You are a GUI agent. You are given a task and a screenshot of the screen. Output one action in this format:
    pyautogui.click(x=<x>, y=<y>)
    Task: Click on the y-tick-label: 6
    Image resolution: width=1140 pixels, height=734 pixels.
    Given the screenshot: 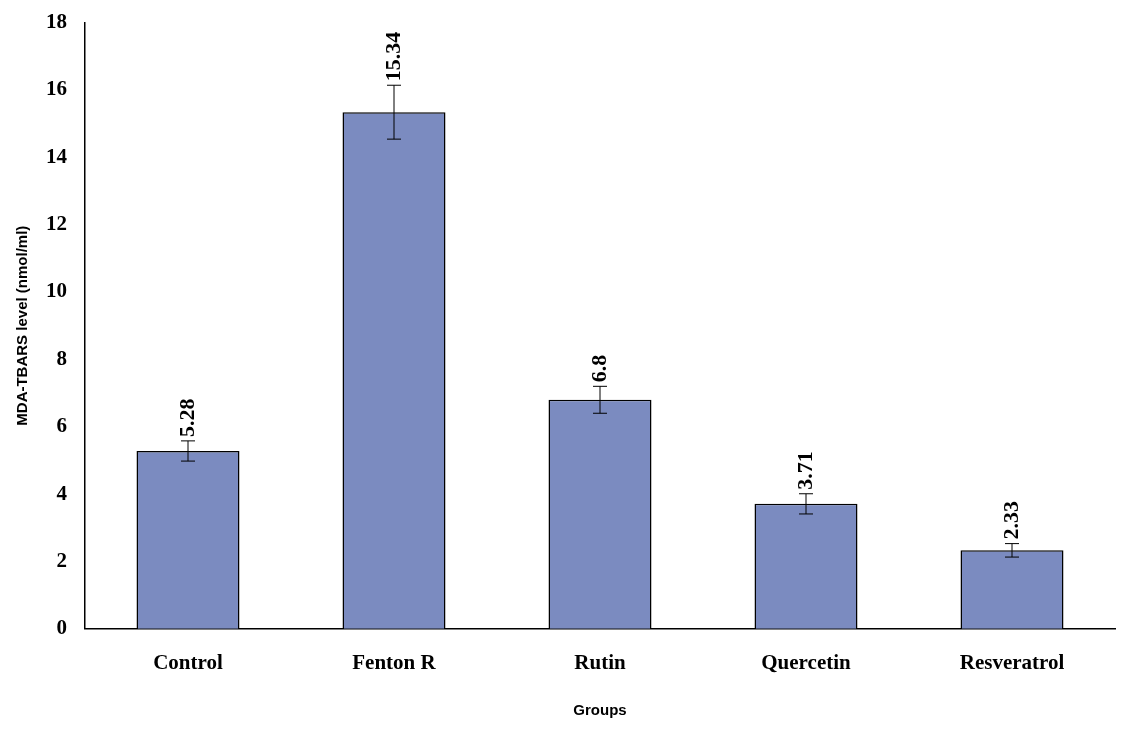 What is the action you would take?
    pyautogui.click(x=61, y=425)
    